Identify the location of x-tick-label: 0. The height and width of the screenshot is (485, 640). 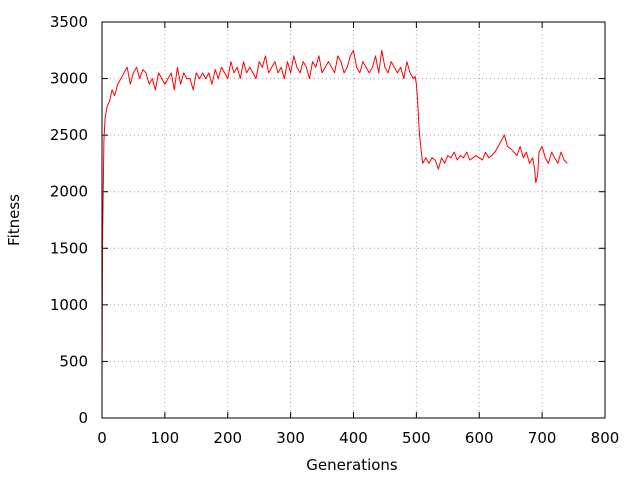
(102, 438).